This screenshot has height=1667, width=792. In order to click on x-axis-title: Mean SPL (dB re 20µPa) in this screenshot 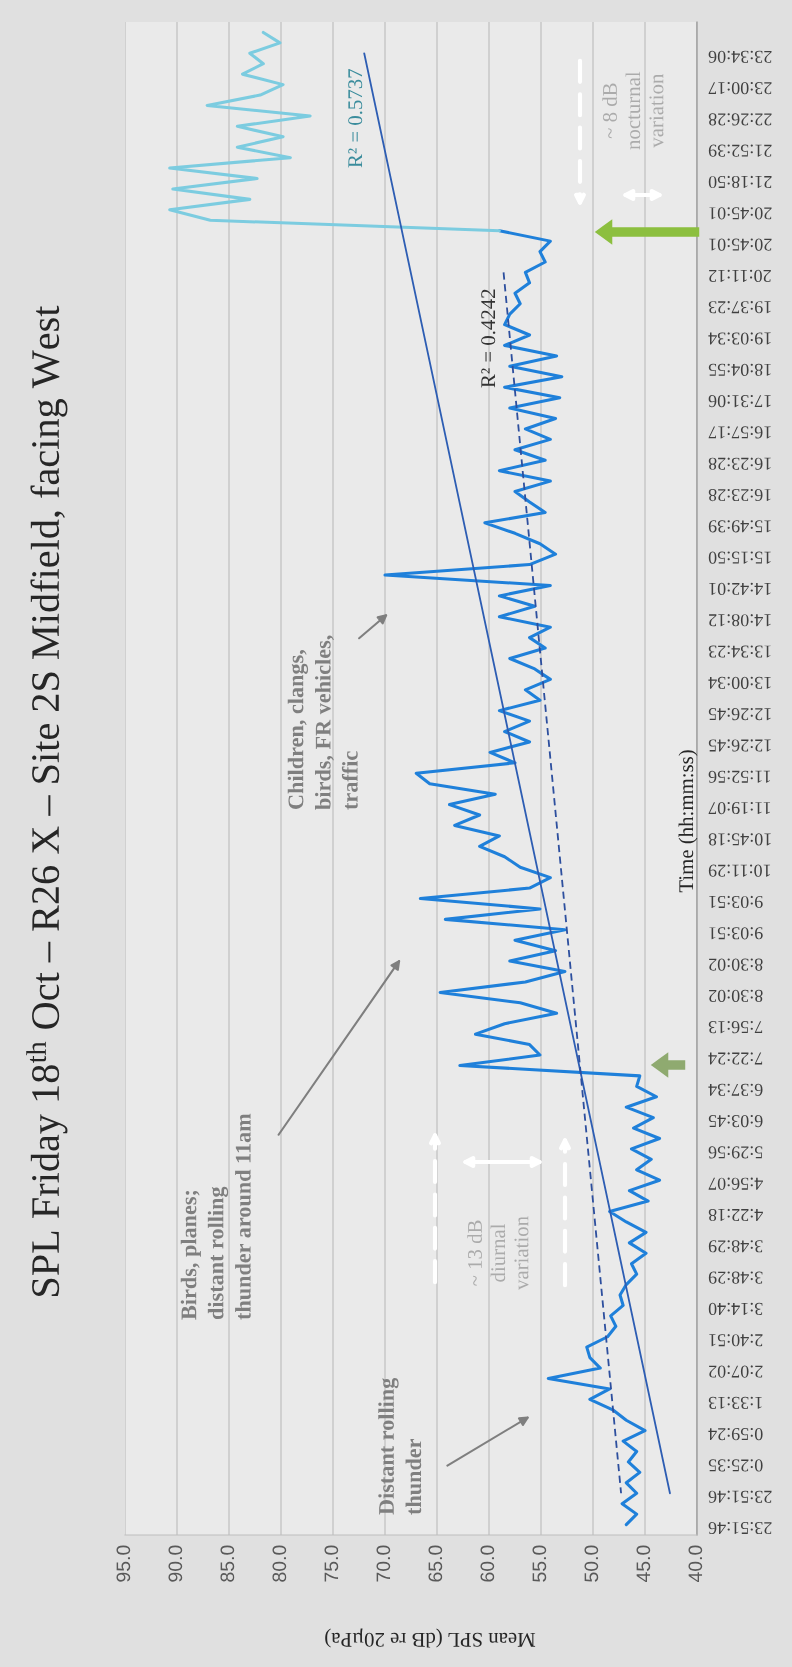, I will do `click(430, 1638)`.